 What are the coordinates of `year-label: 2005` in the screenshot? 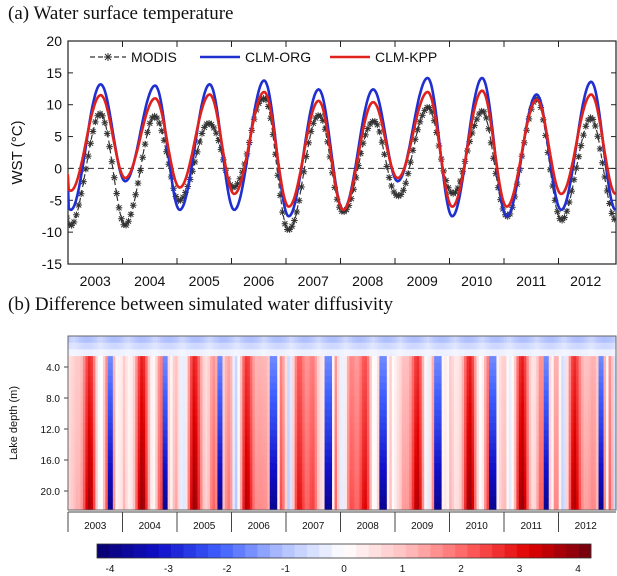 It's located at (204, 526).